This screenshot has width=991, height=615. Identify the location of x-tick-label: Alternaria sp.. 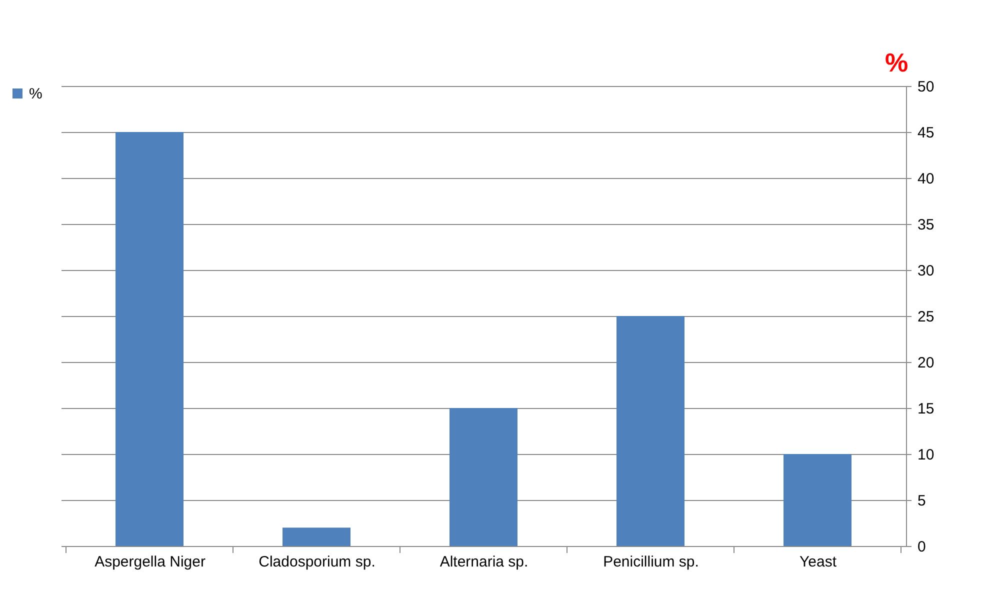
(484, 562).